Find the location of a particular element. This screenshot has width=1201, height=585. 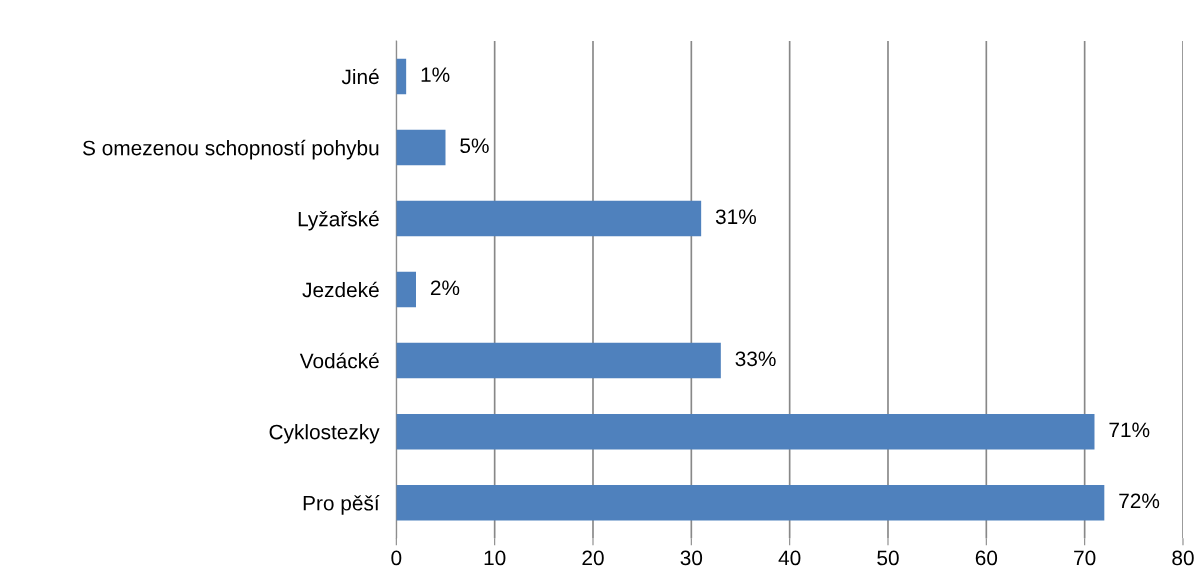

data-label: 33% is located at coordinates (755, 359).